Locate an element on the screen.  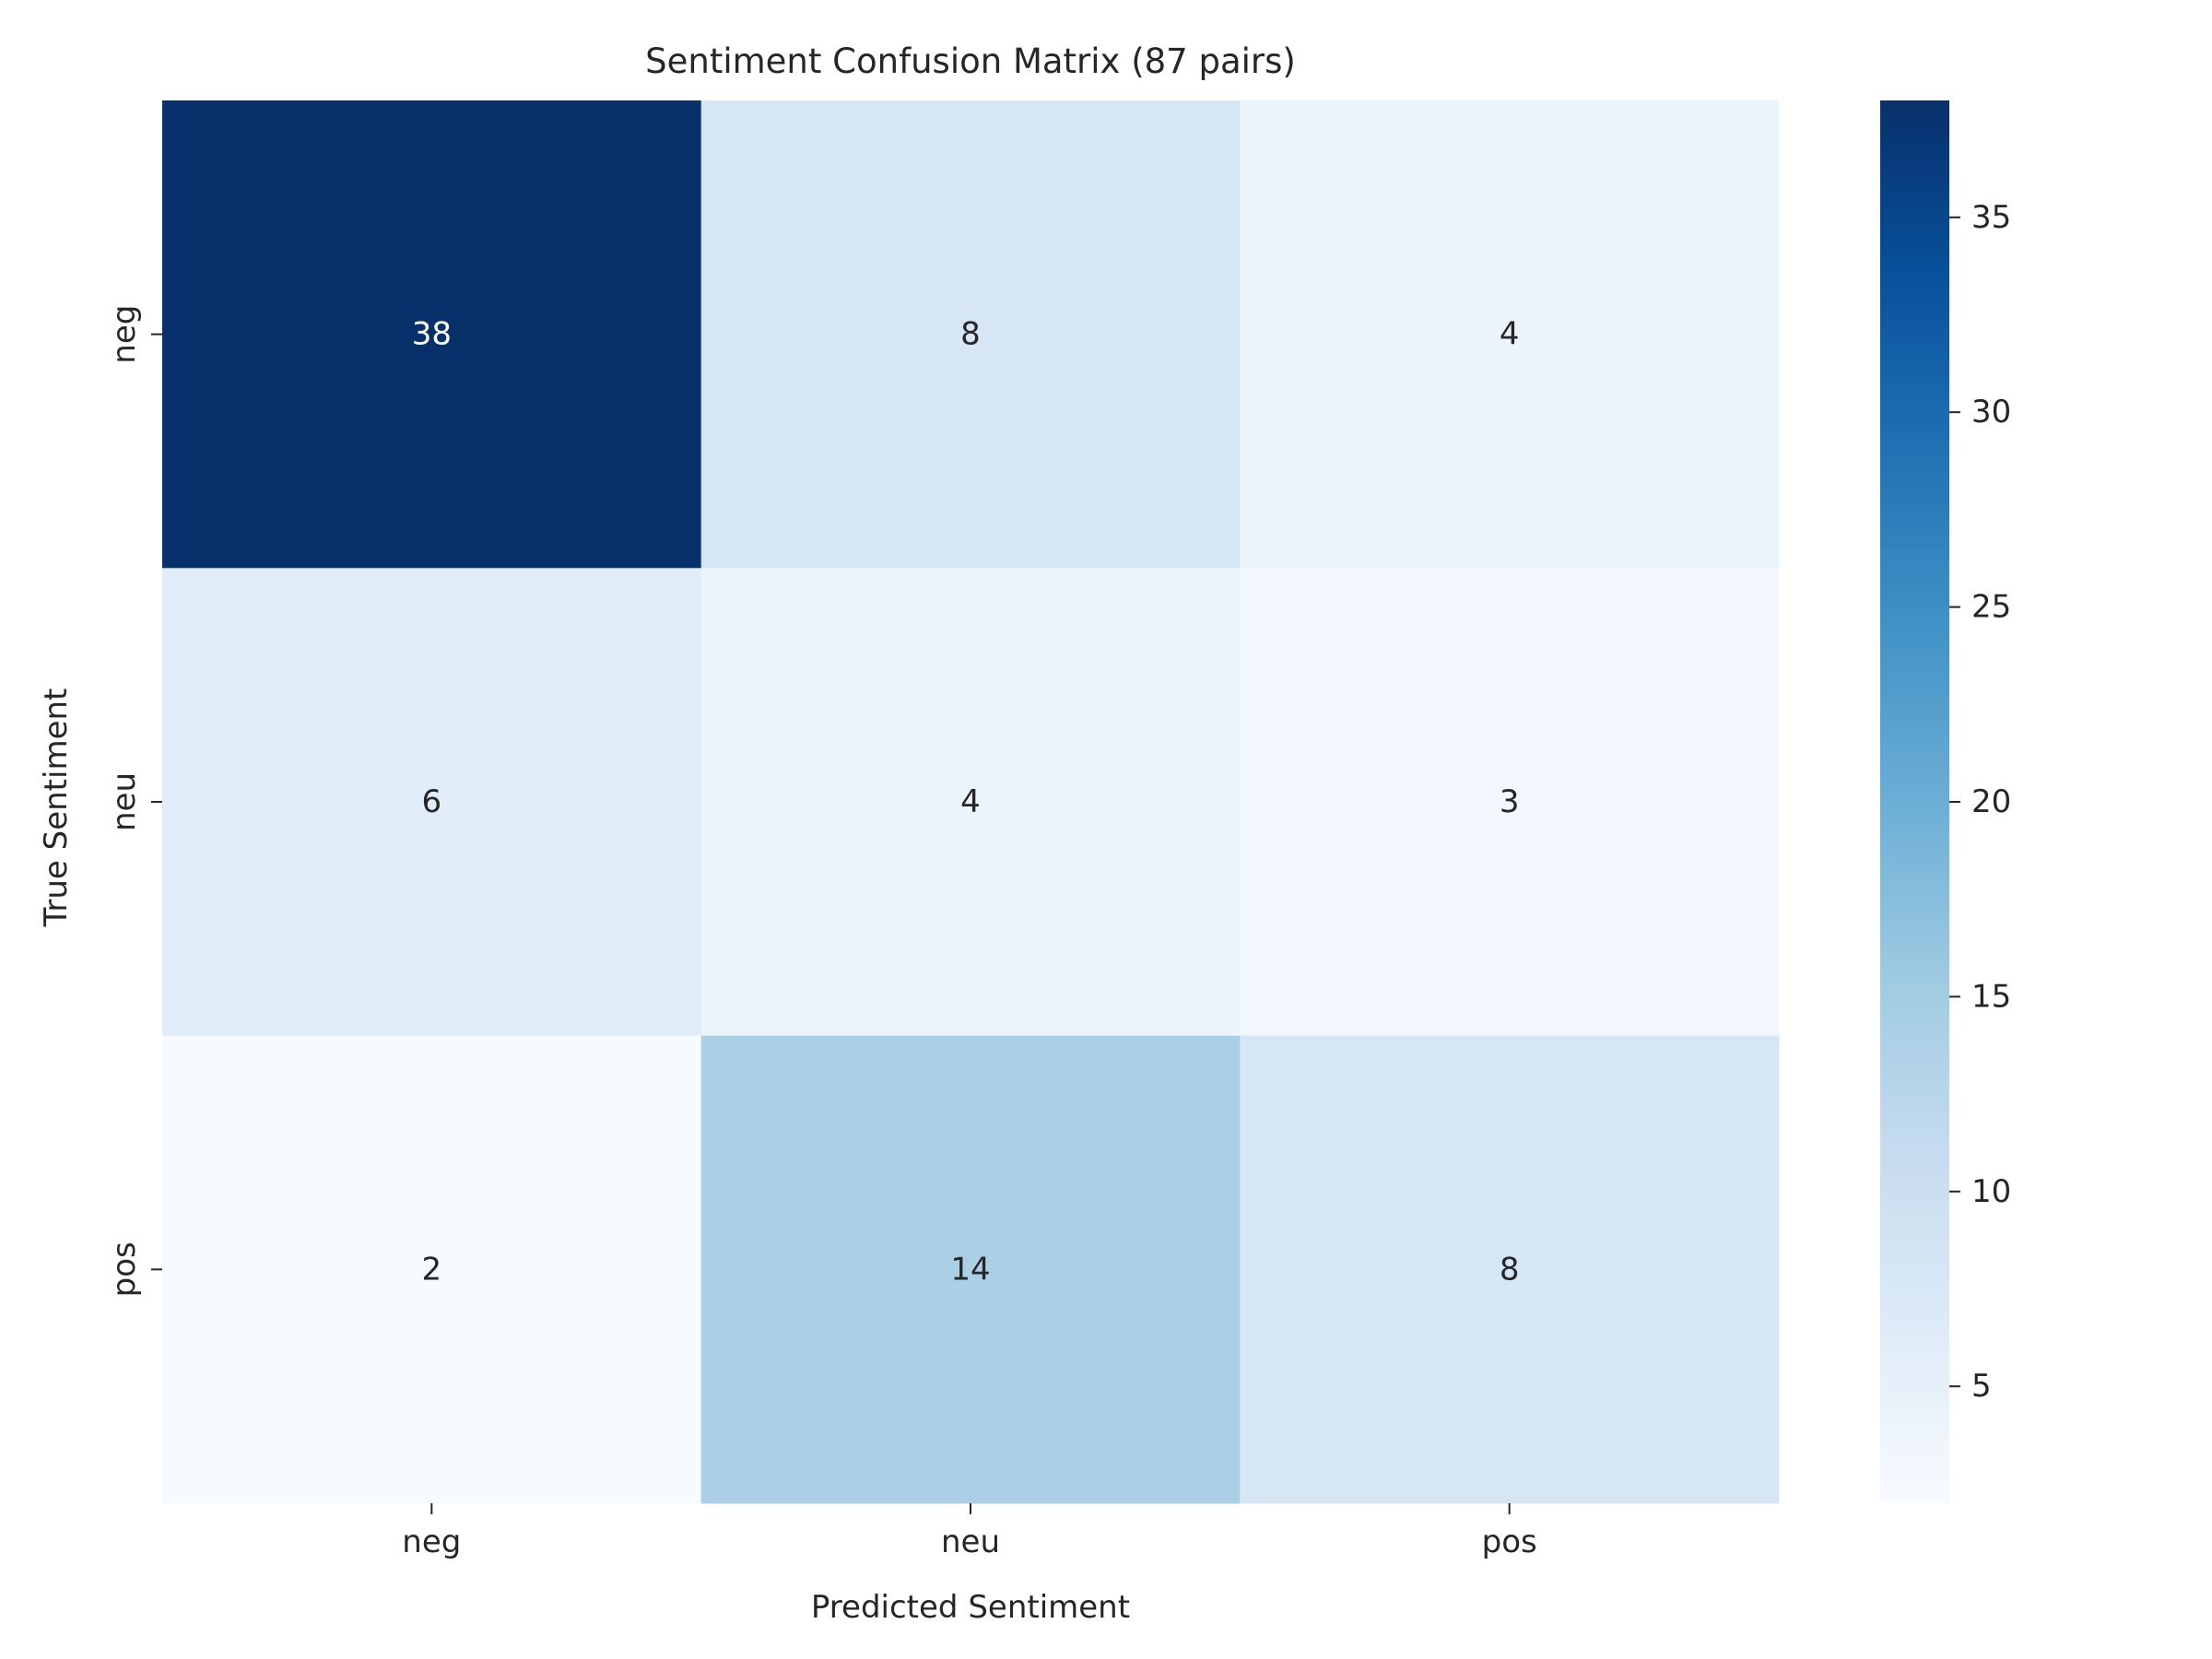
y-tick-label-neu: neu is located at coordinates (124, 801).